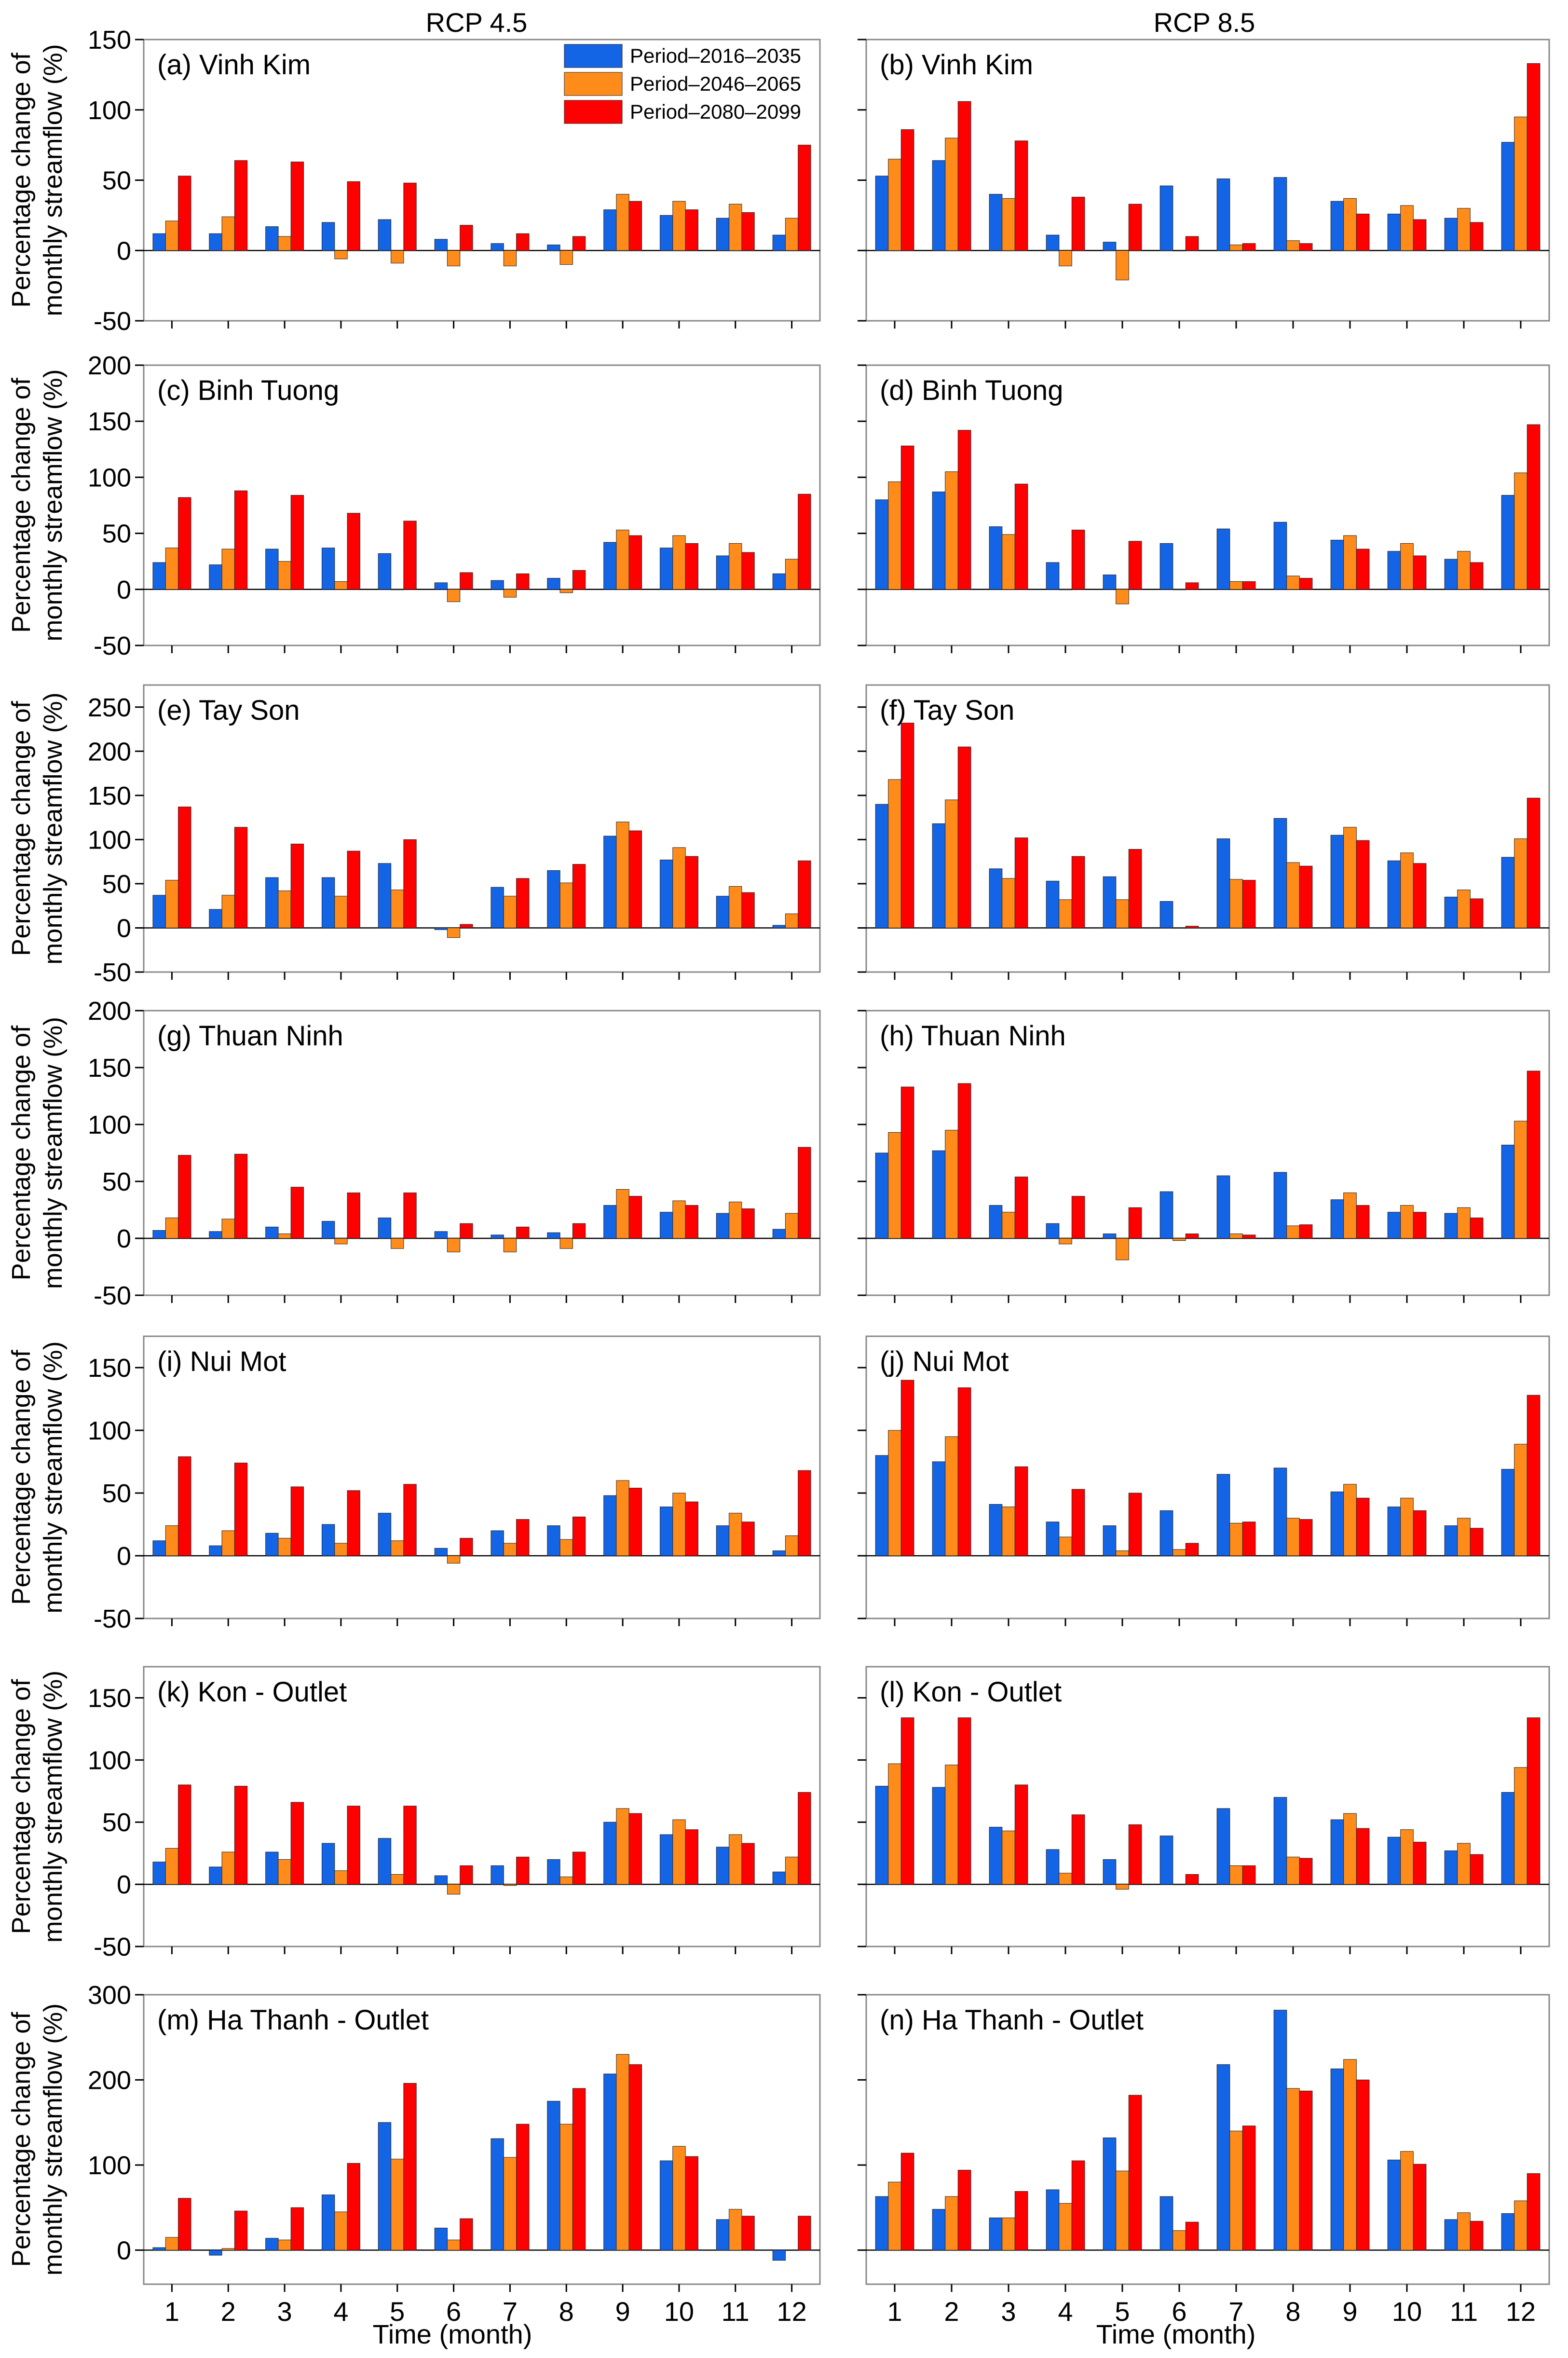 The width and height of the screenshot is (1568, 2358). Describe the element at coordinates (1249, 247) in the screenshot. I see `bar-s3-m7` at that location.